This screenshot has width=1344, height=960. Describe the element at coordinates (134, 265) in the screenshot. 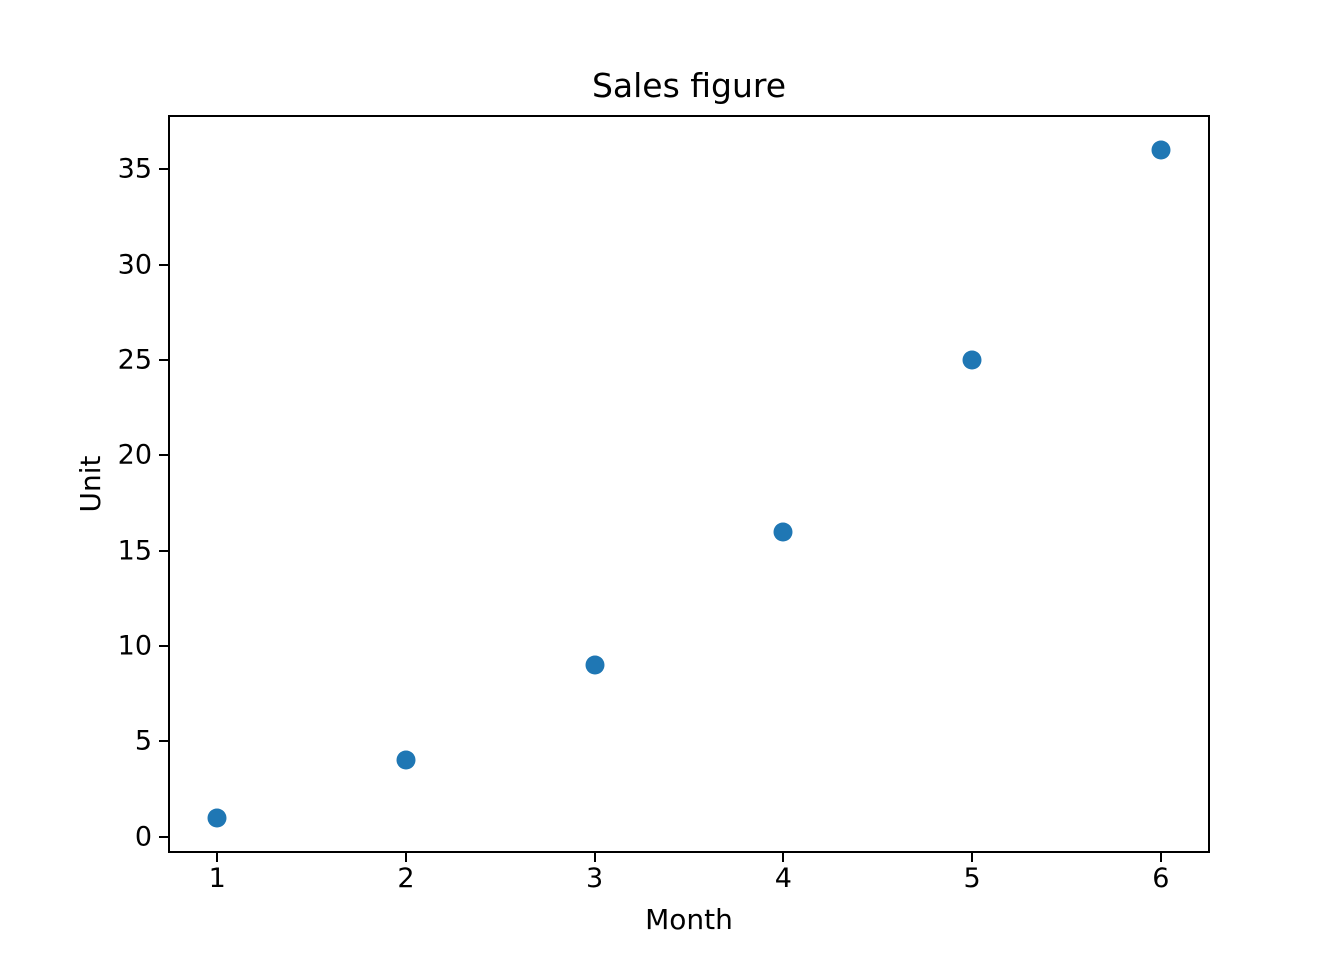

I see `y-tick-label: 30` at that location.